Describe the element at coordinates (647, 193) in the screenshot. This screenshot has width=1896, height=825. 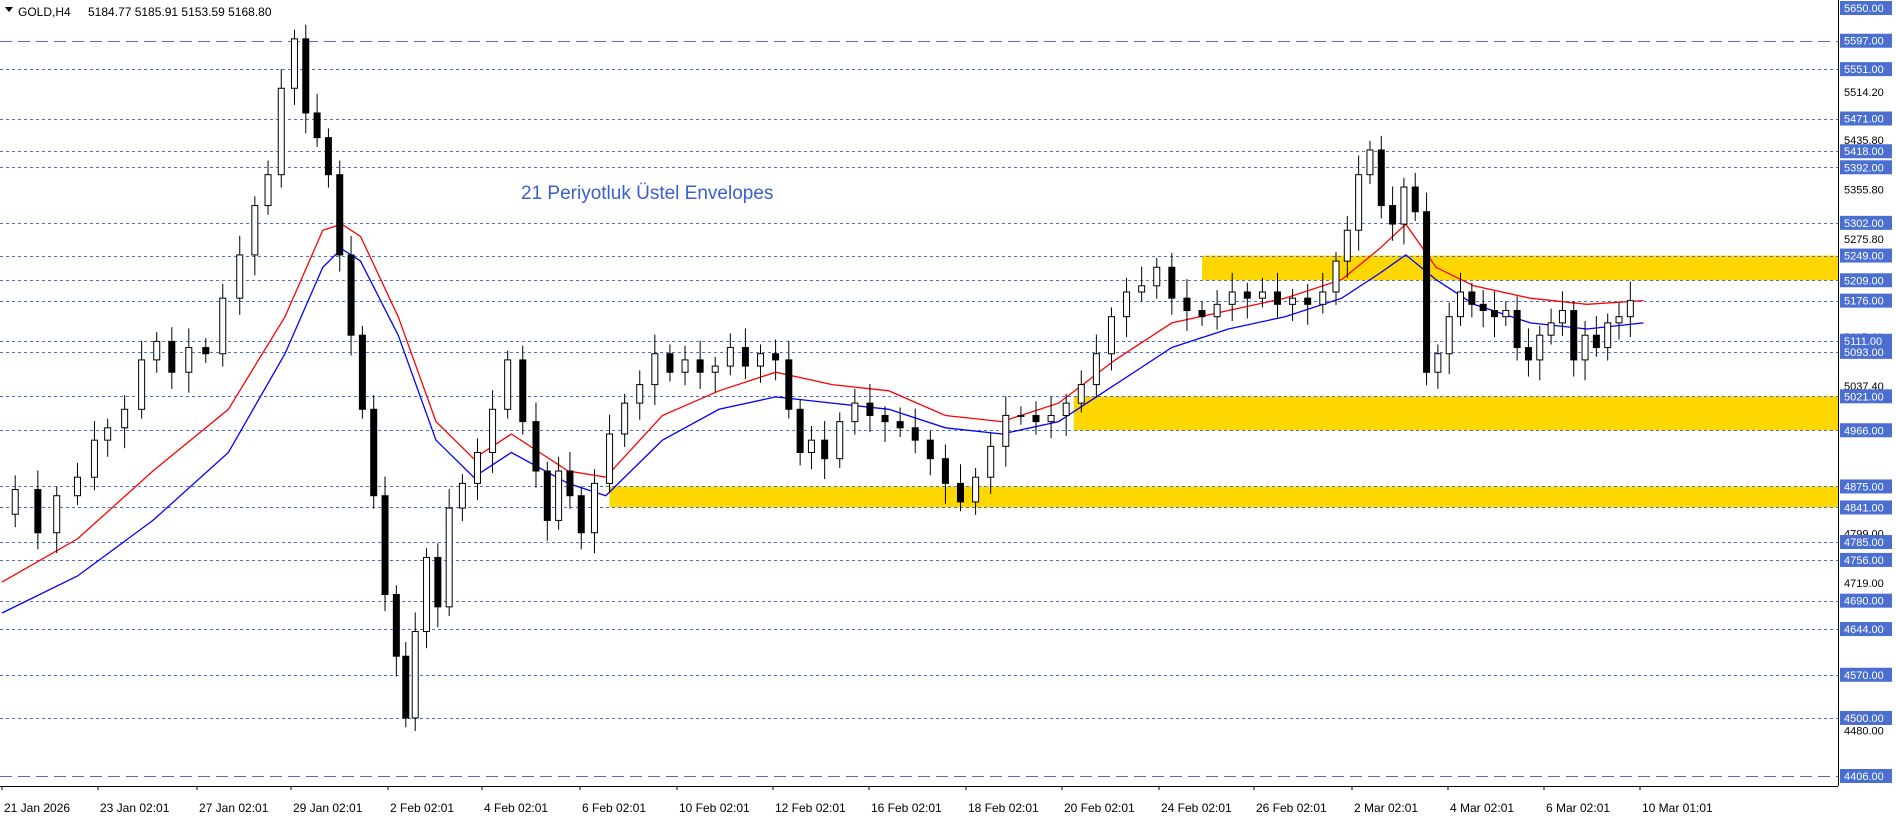
I see `envelopes-annotation: 21 Periyotluk Üstel Envelopes` at that location.